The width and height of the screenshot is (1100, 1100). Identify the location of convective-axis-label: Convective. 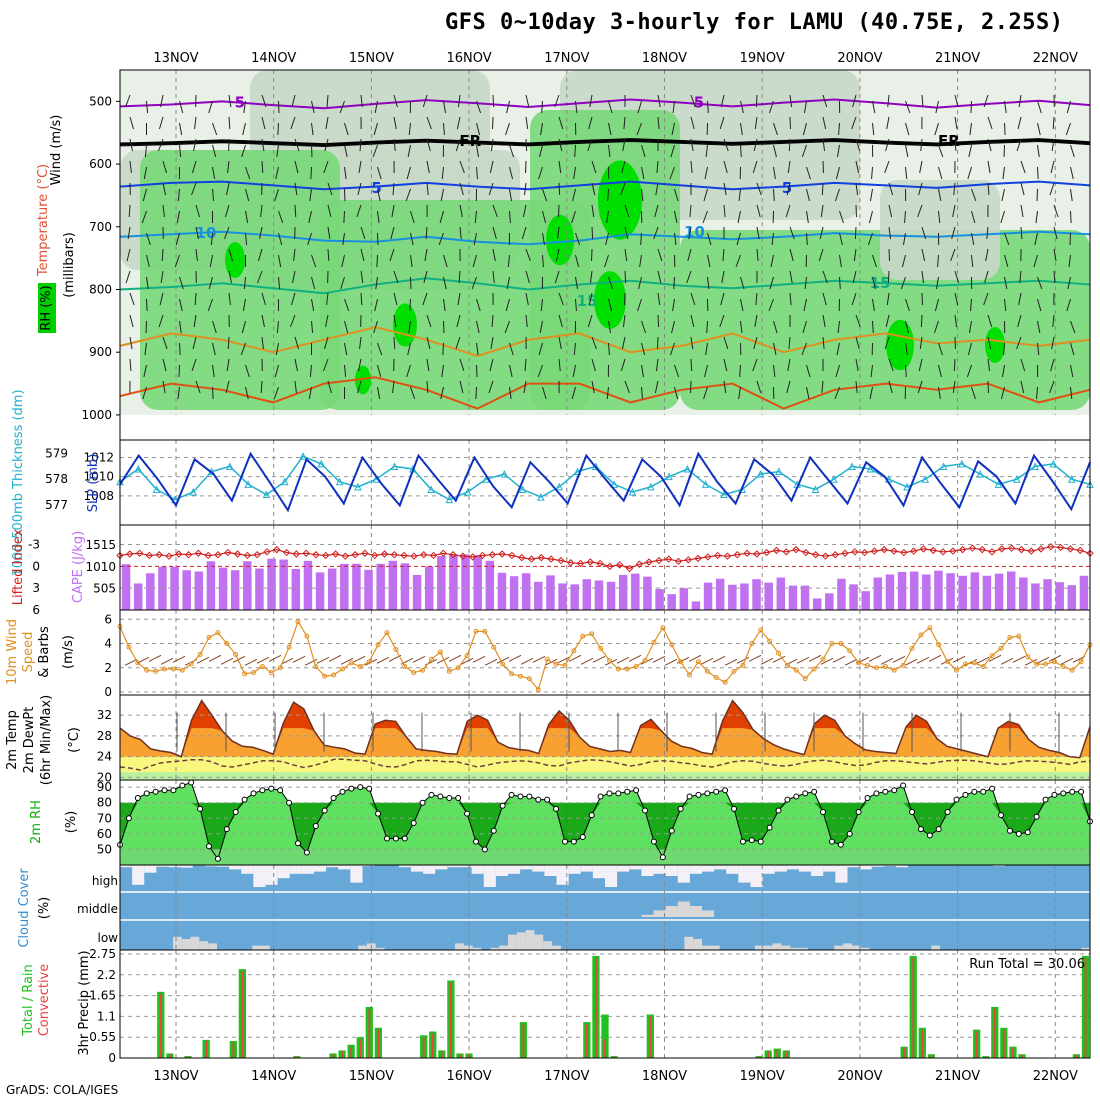
(44, 1000).